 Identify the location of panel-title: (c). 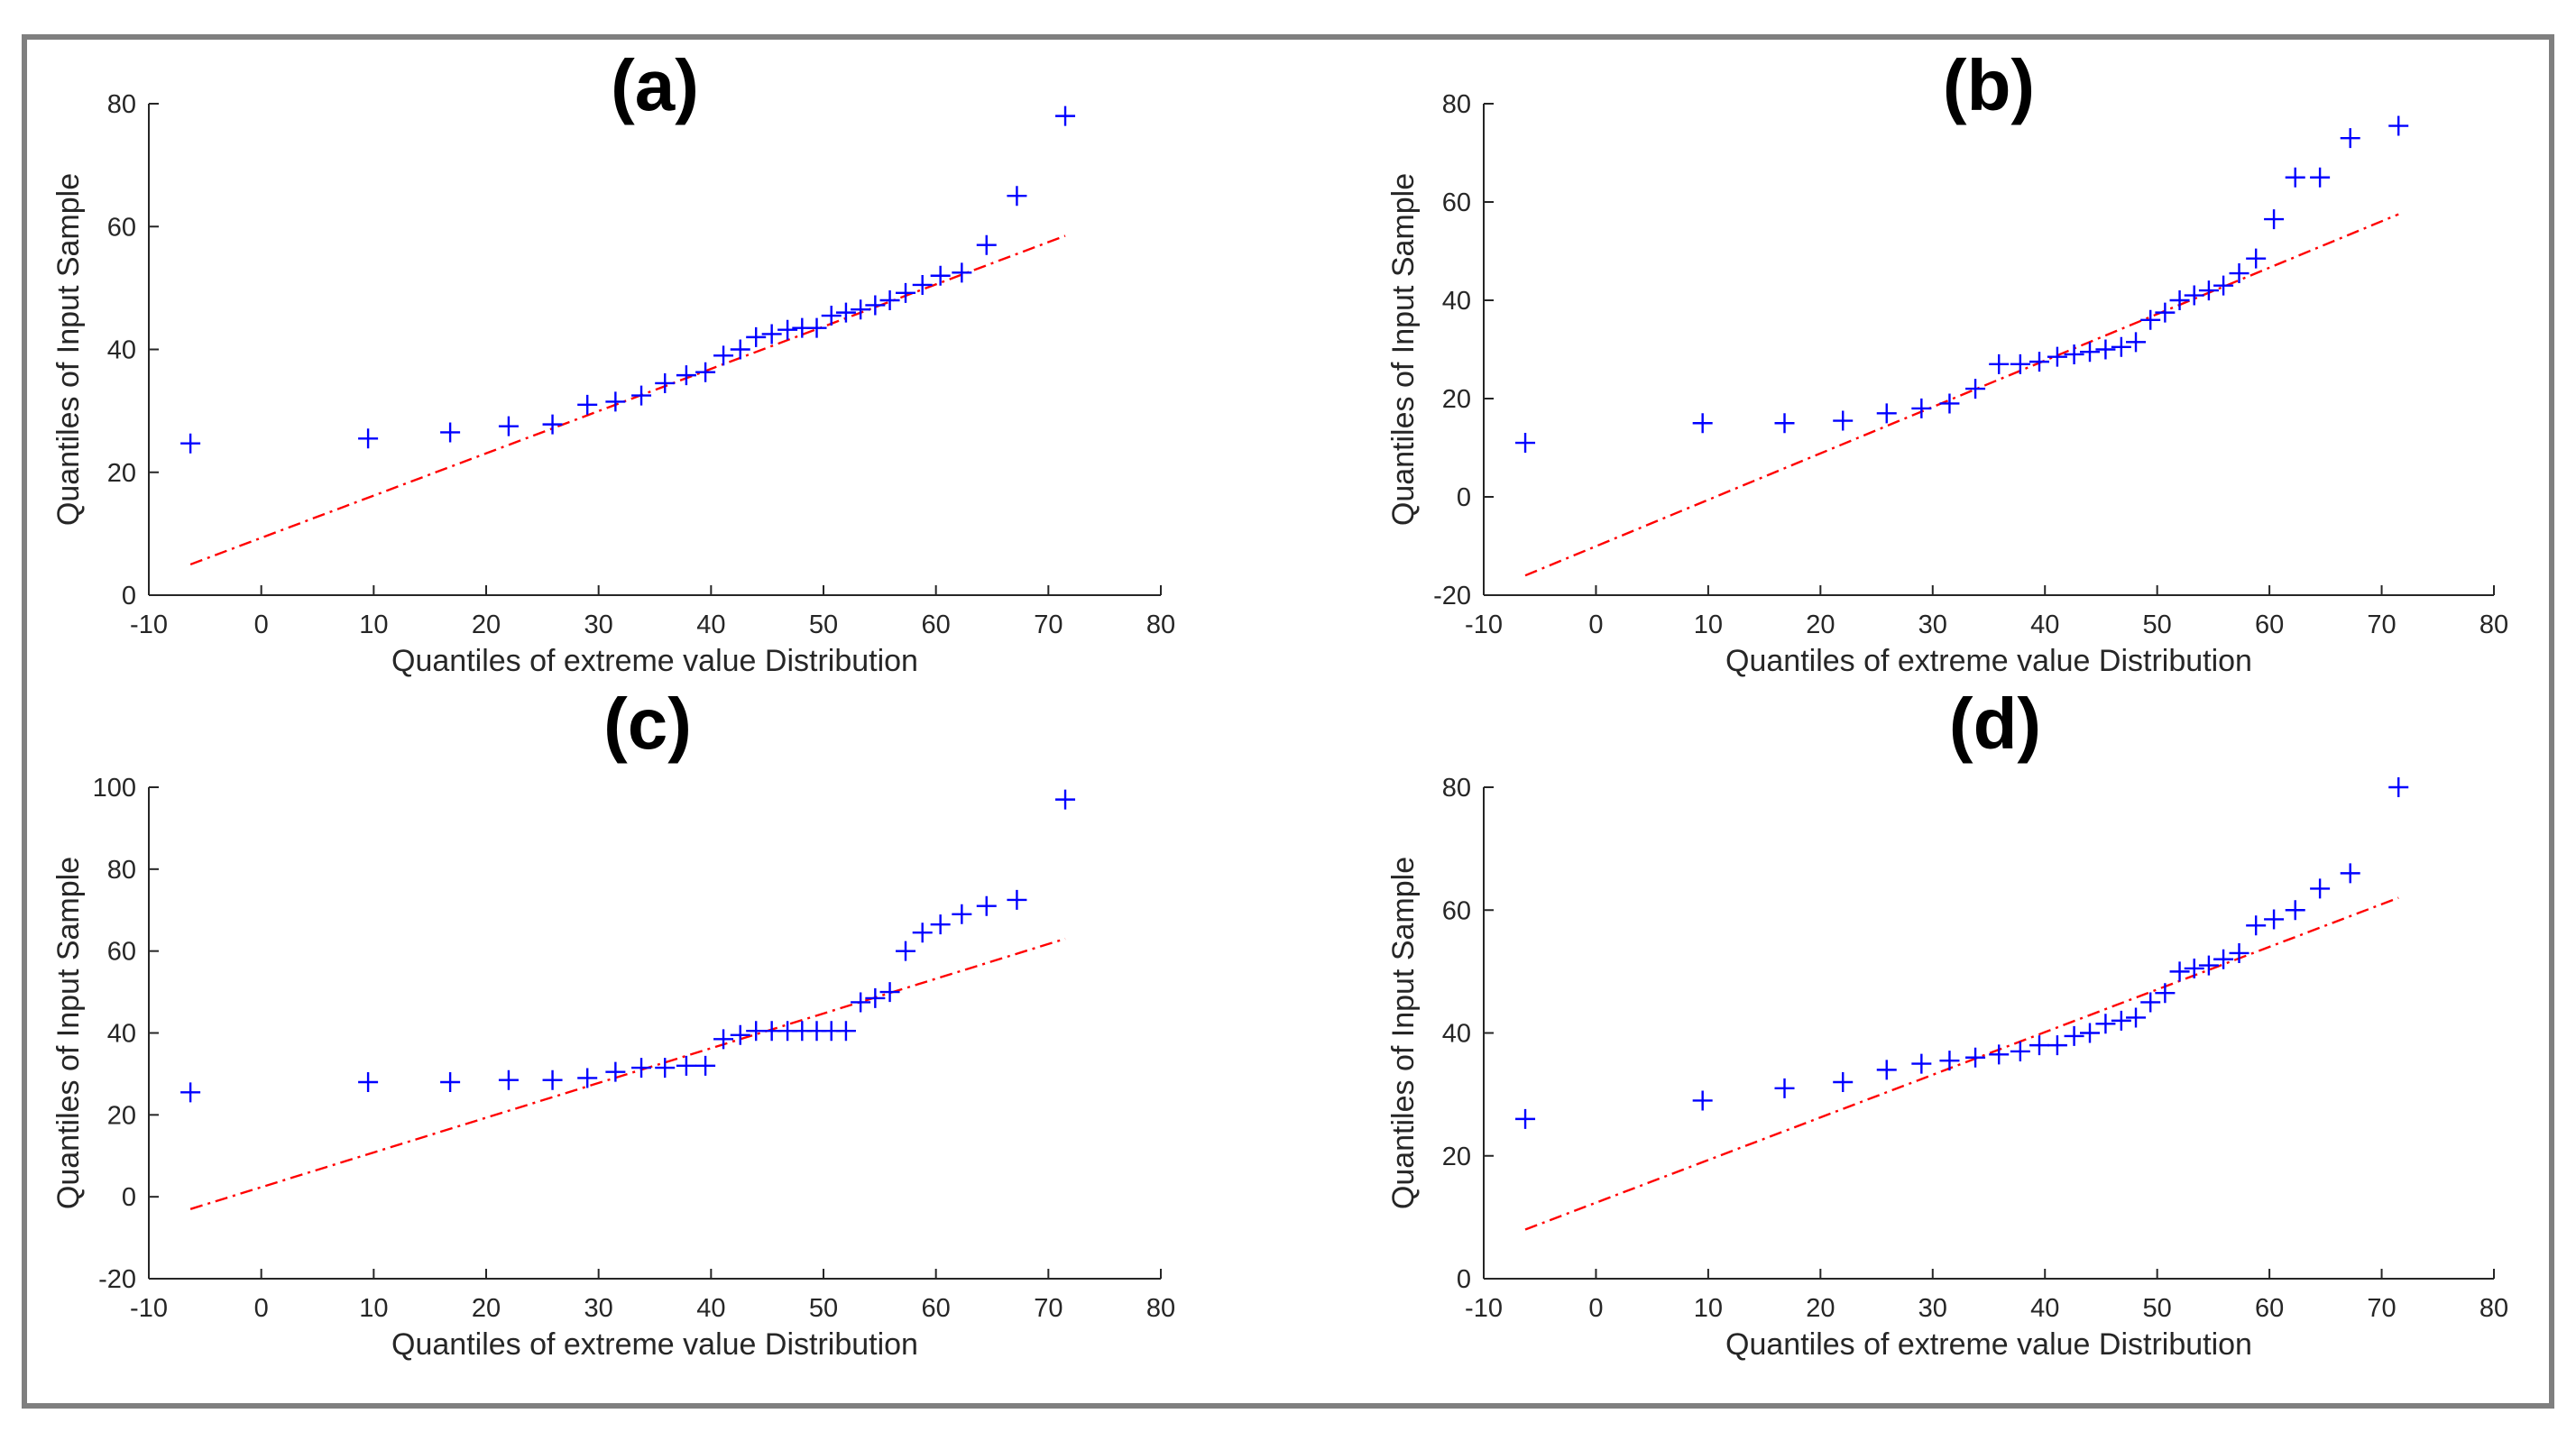
(647, 724).